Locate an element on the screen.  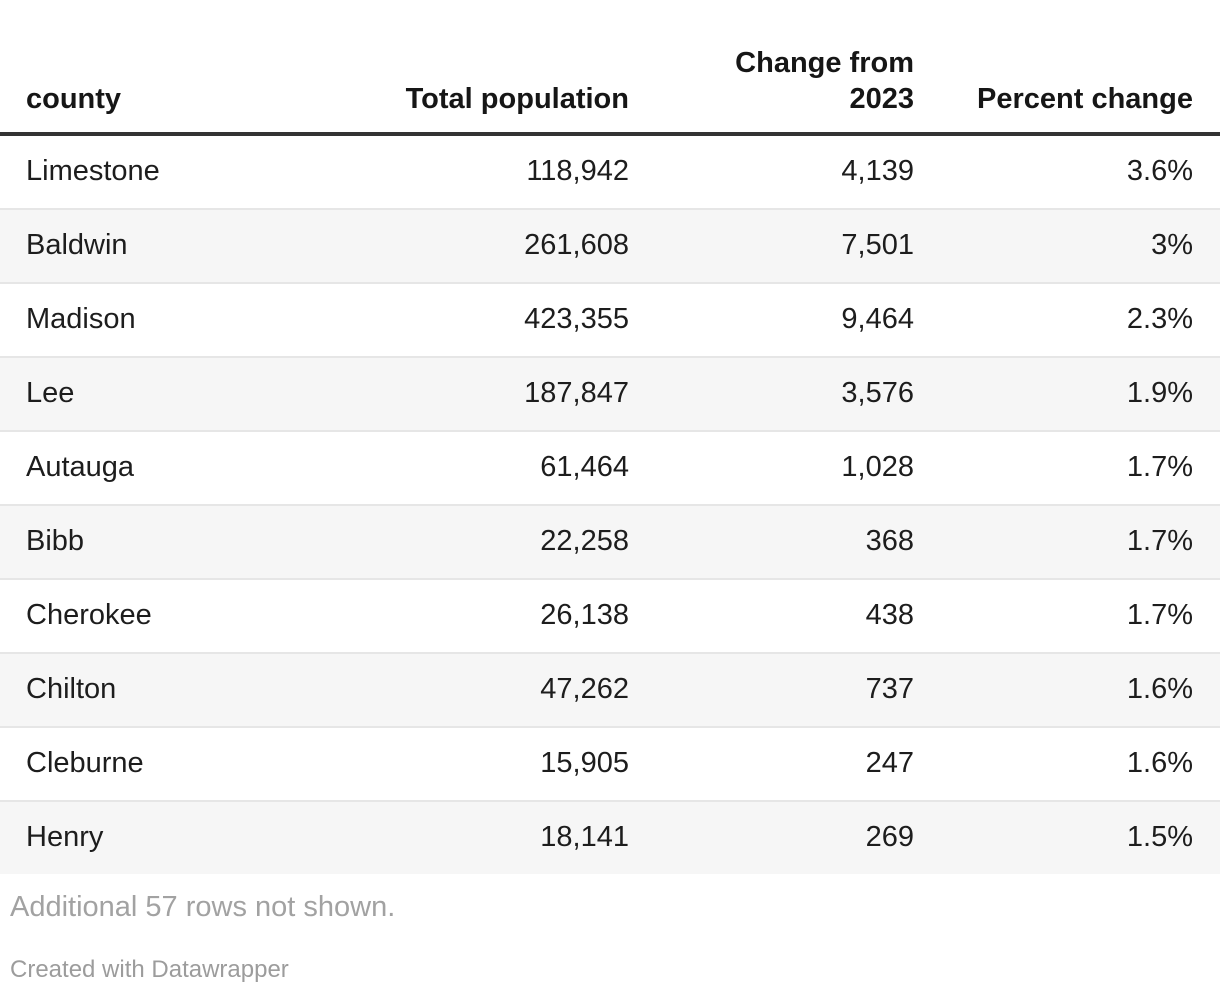
cell-total-population: 187,847 is located at coordinates (464, 393).